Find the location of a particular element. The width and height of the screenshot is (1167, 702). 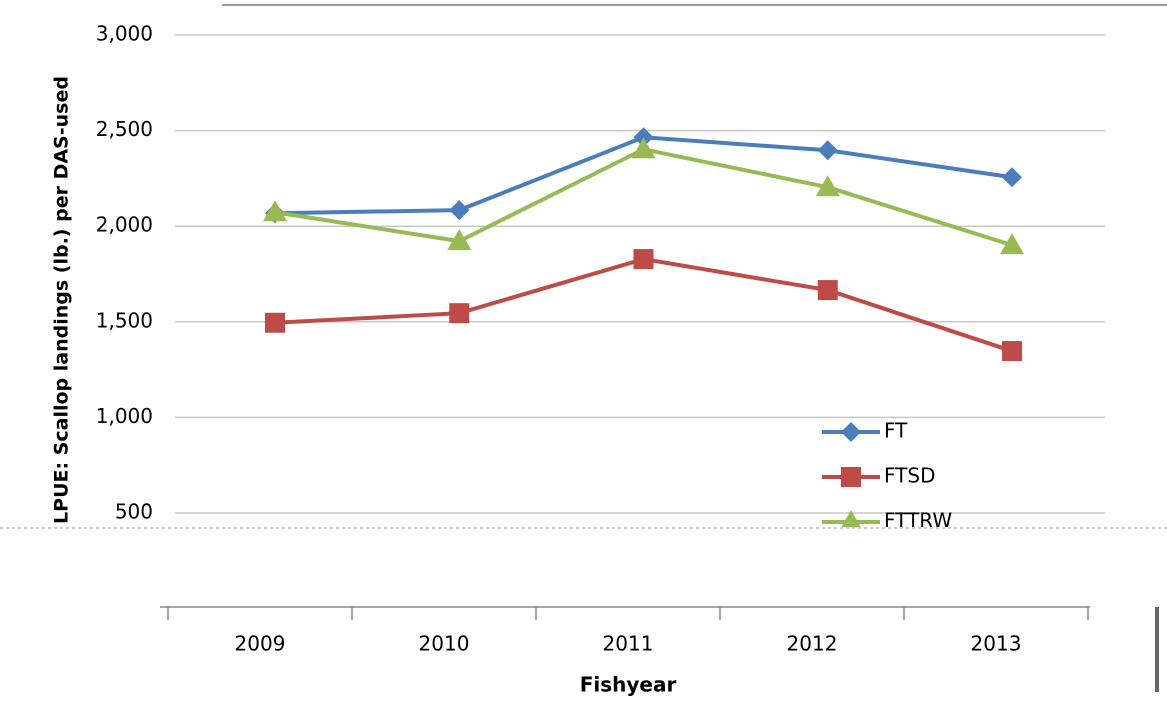

x-tick-label: 2009 is located at coordinates (260, 644).